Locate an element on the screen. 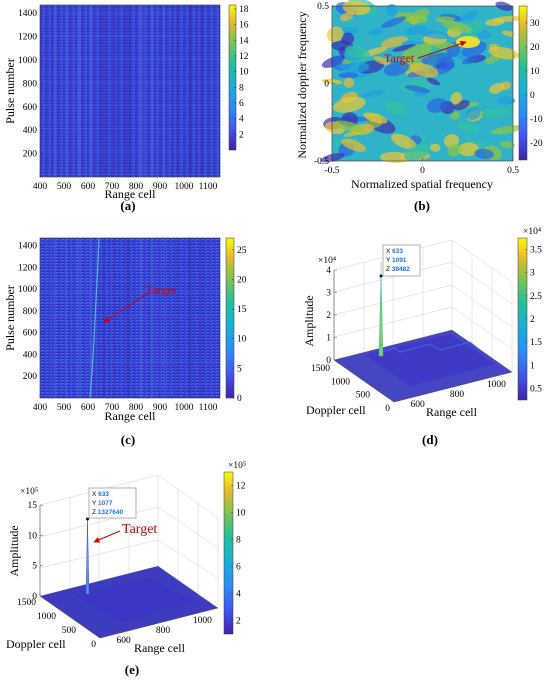  xtick-label: 700 is located at coordinates (112, 408).